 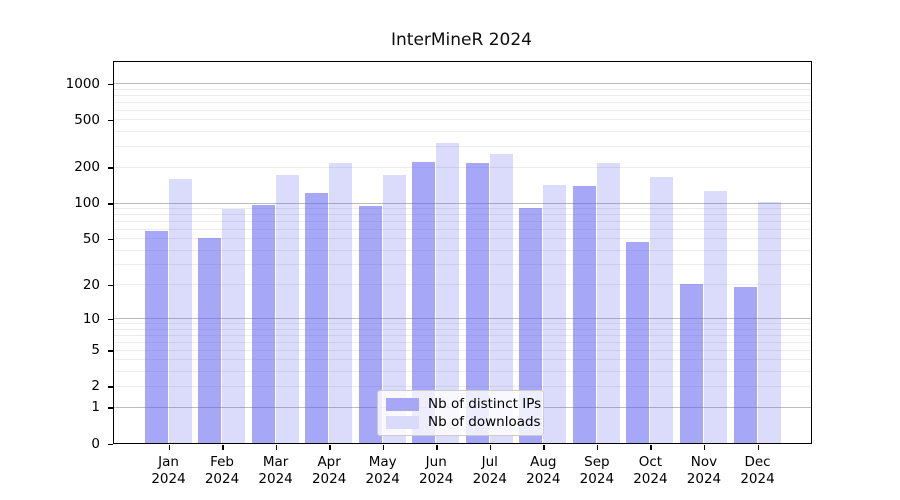 I want to click on bar-distinct-ips-oct, so click(x=638, y=342).